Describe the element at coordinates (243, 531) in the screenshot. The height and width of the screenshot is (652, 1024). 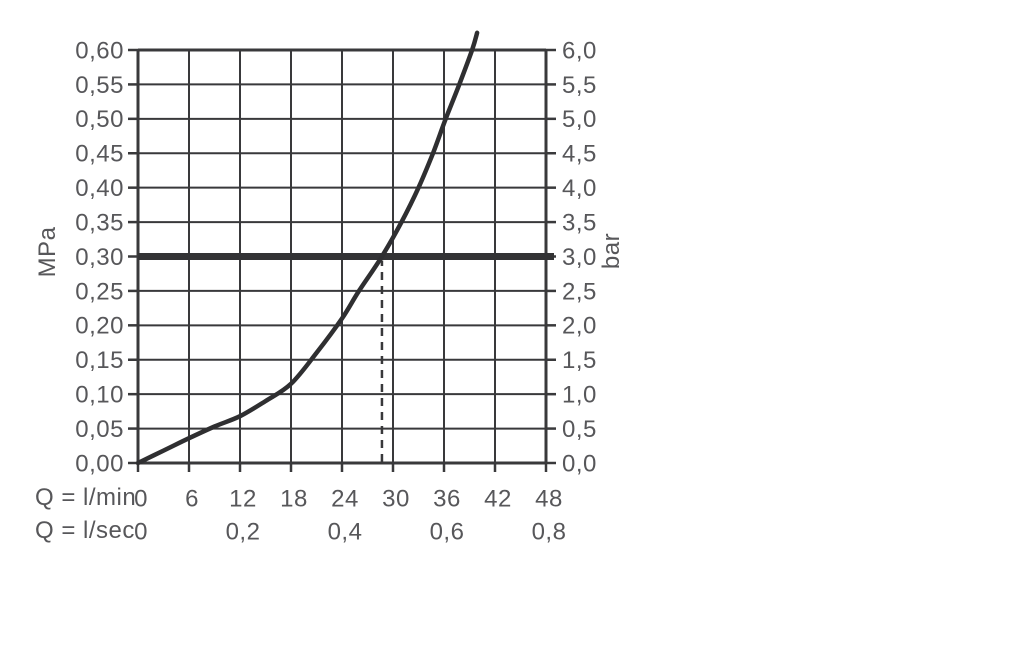
I see `x-axis-lsec-tick-label: 0,2` at that location.